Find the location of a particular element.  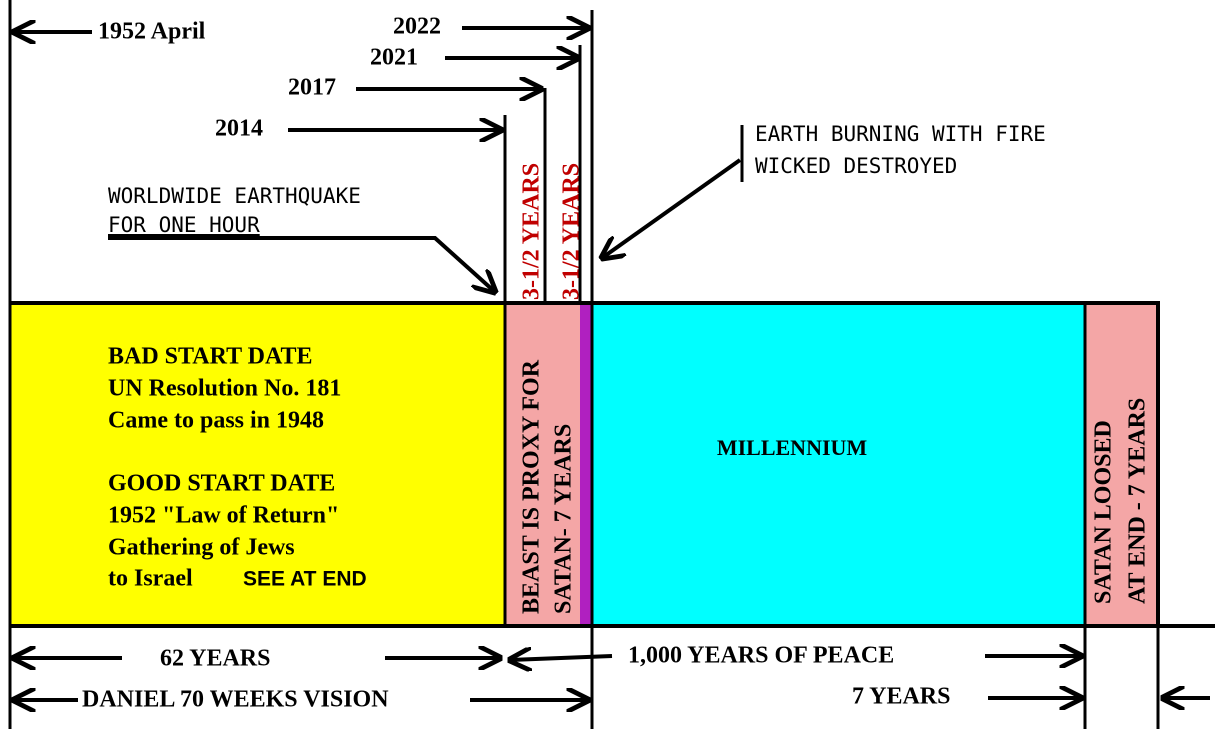

label: 1952 April is located at coordinates (152, 32).